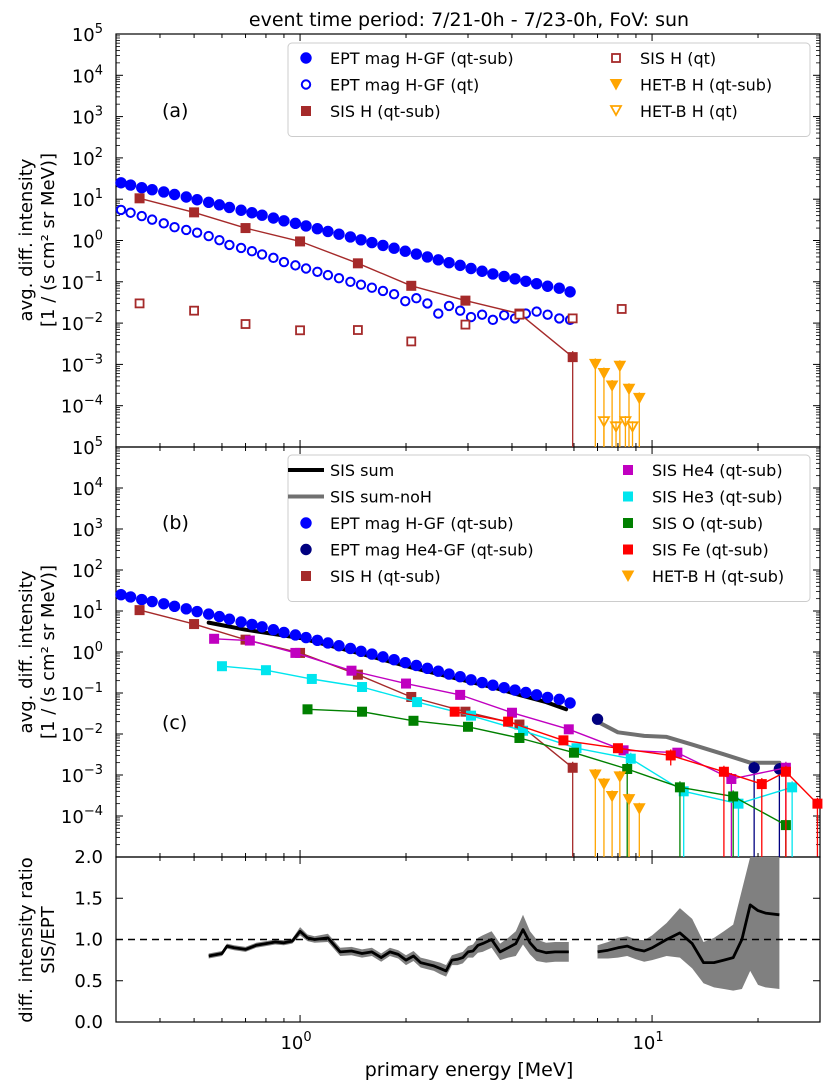  What do you see at coordinates (432, 550) in the screenshot?
I see `legend-label-ept-mag-he4-gf-qt-sub: EPT mag He4-GF (qt-sub)` at bounding box center [432, 550].